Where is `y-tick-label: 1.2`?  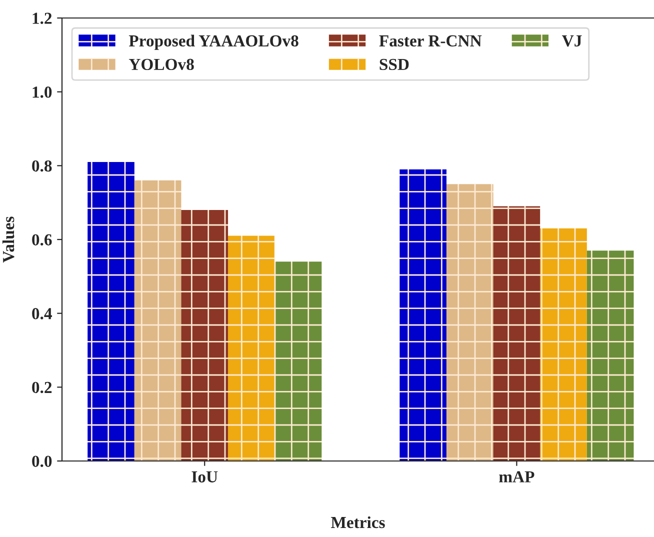 y-tick-label: 1.2 is located at coordinates (42, 18).